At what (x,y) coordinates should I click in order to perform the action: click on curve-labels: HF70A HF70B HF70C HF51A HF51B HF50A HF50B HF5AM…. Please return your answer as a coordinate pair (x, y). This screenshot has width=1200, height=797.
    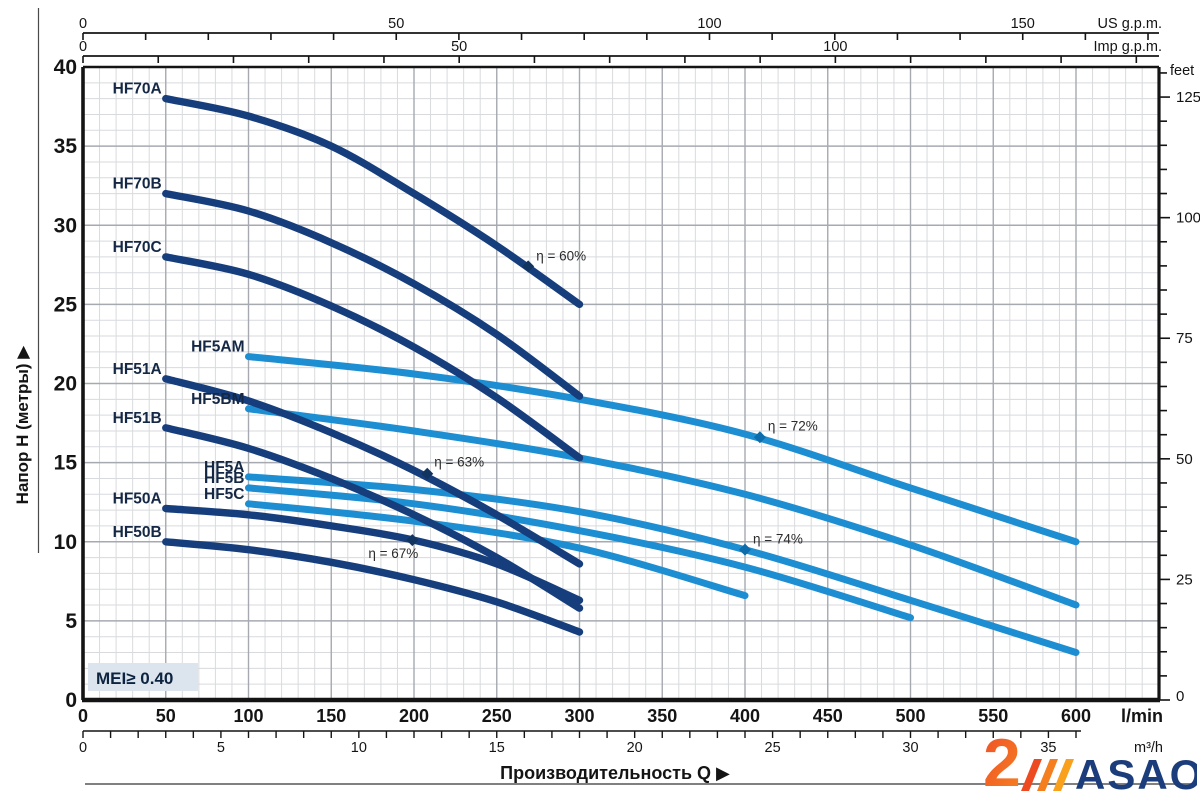
    Looking at the image, I should click on (179, 311).